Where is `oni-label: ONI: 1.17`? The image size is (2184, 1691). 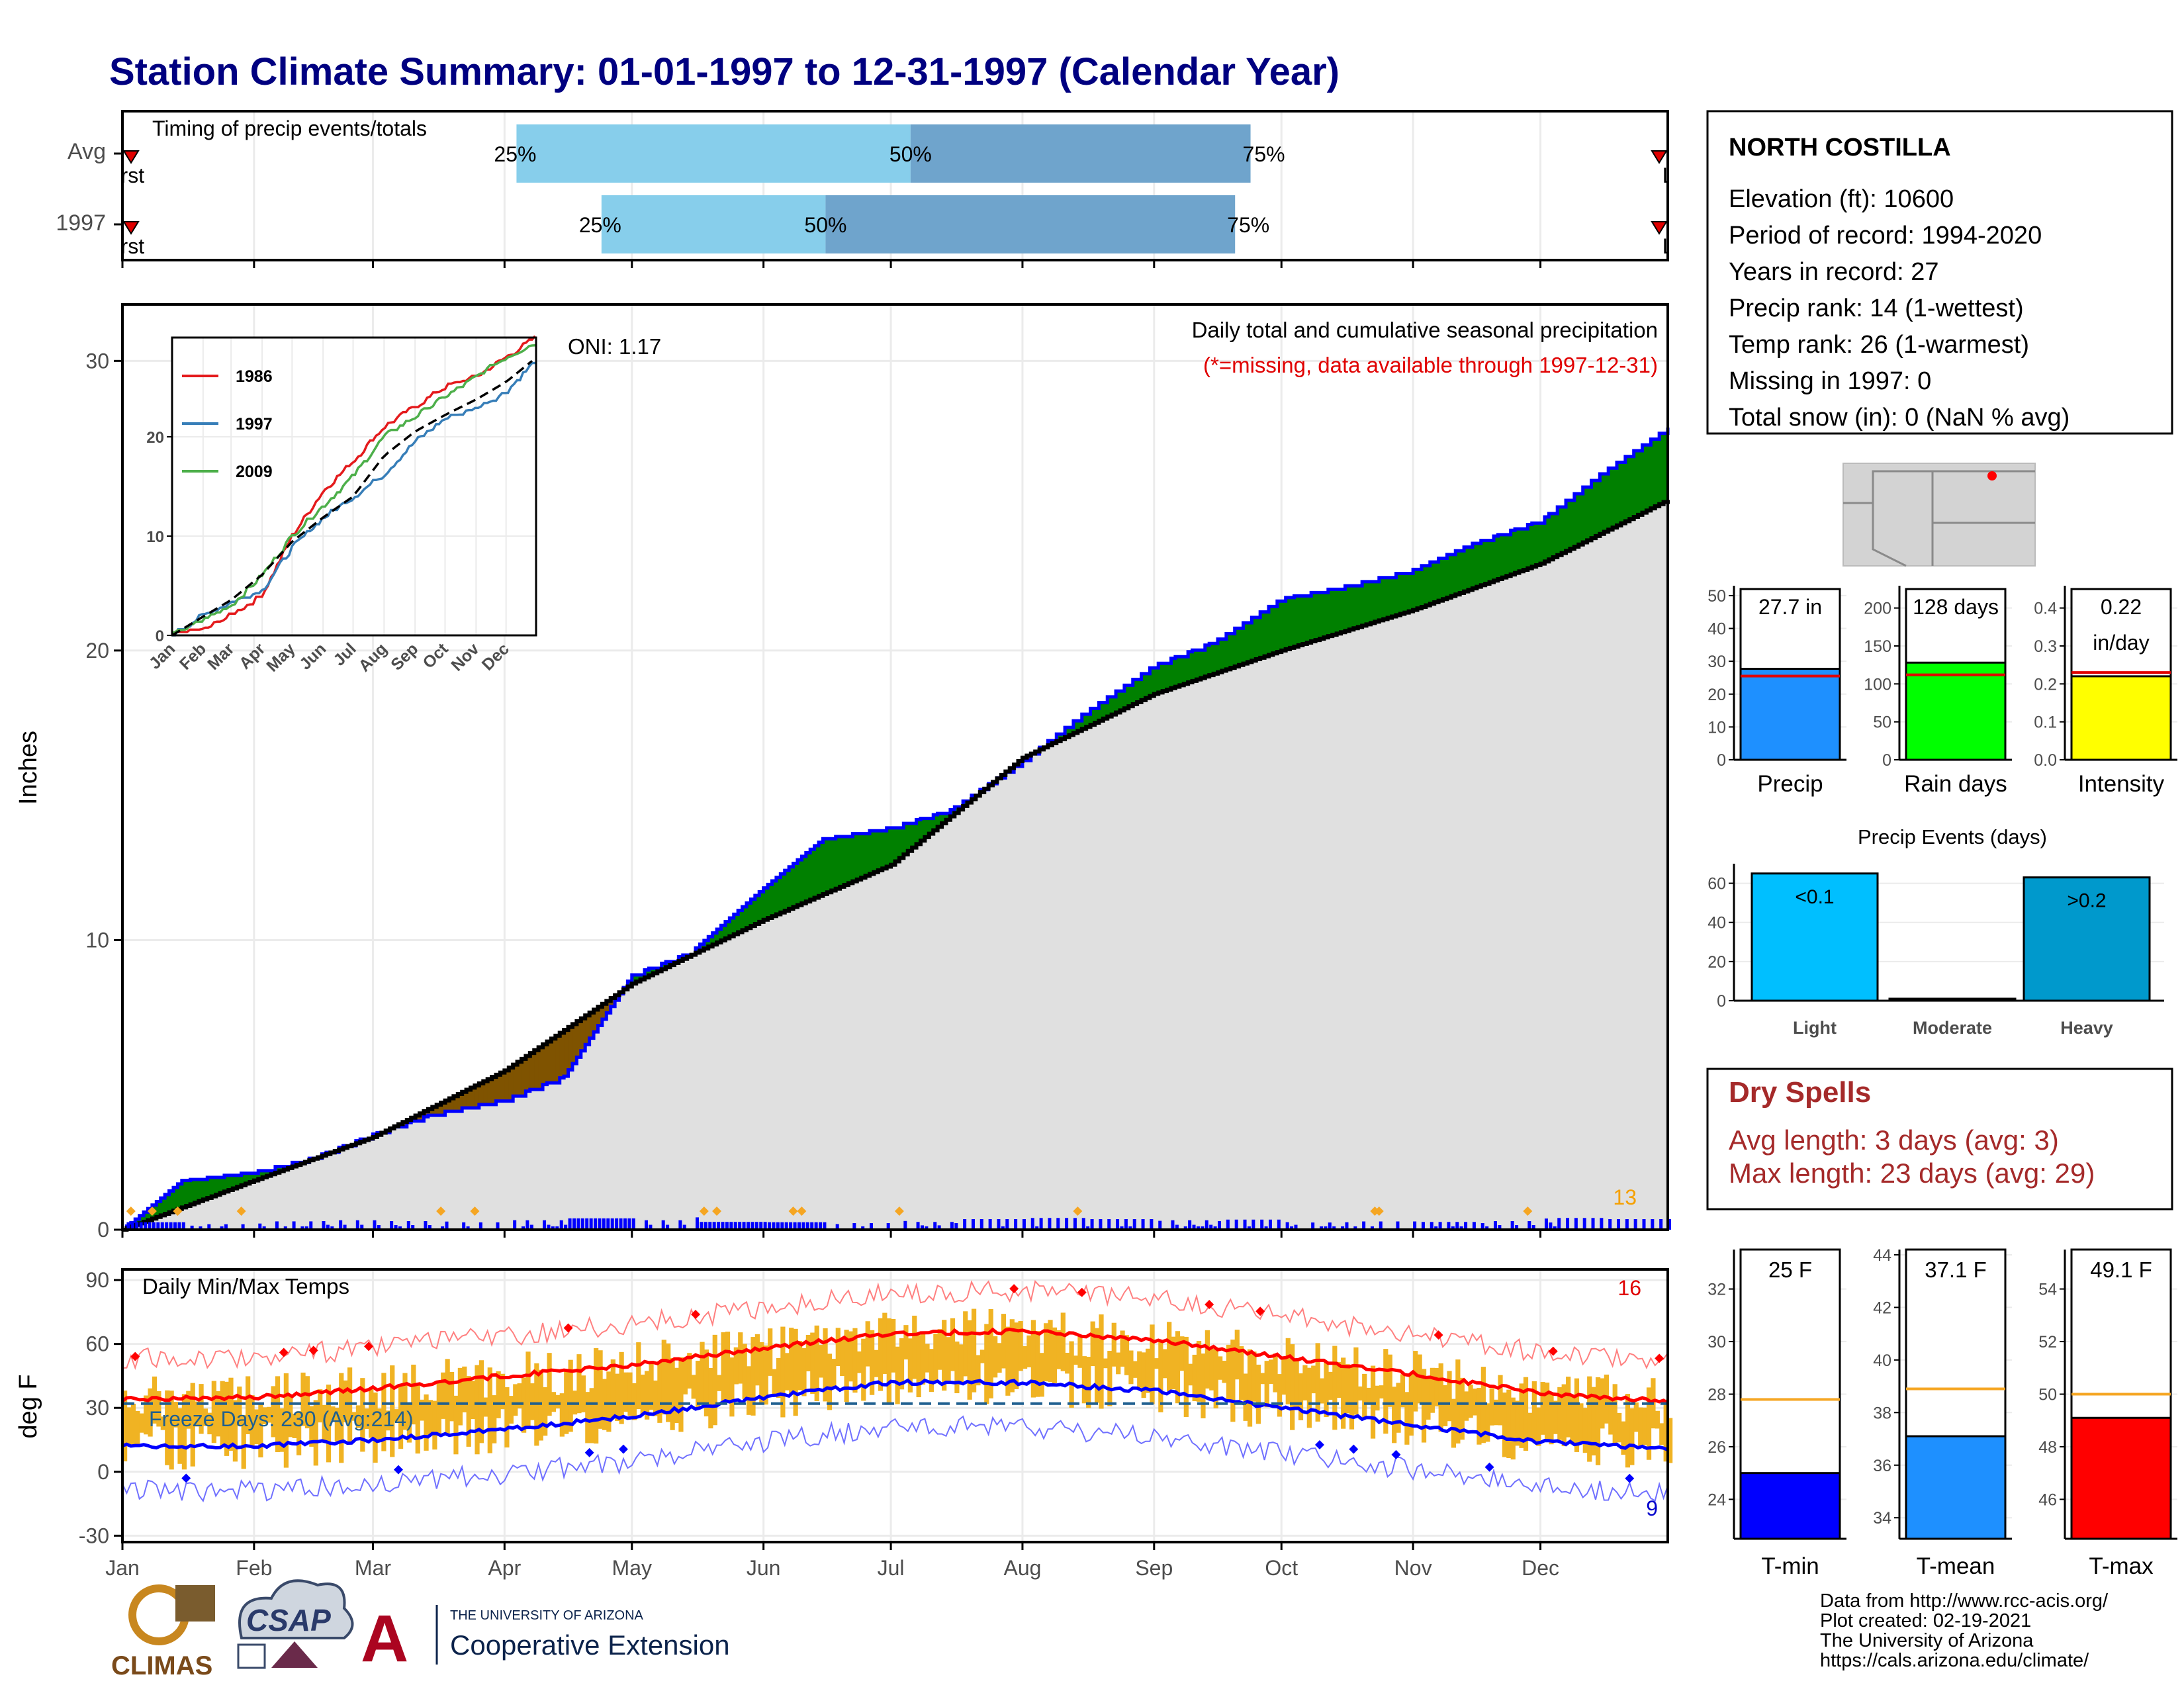 oni-label: ONI: 1.17 is located at coordinates (614, 346).